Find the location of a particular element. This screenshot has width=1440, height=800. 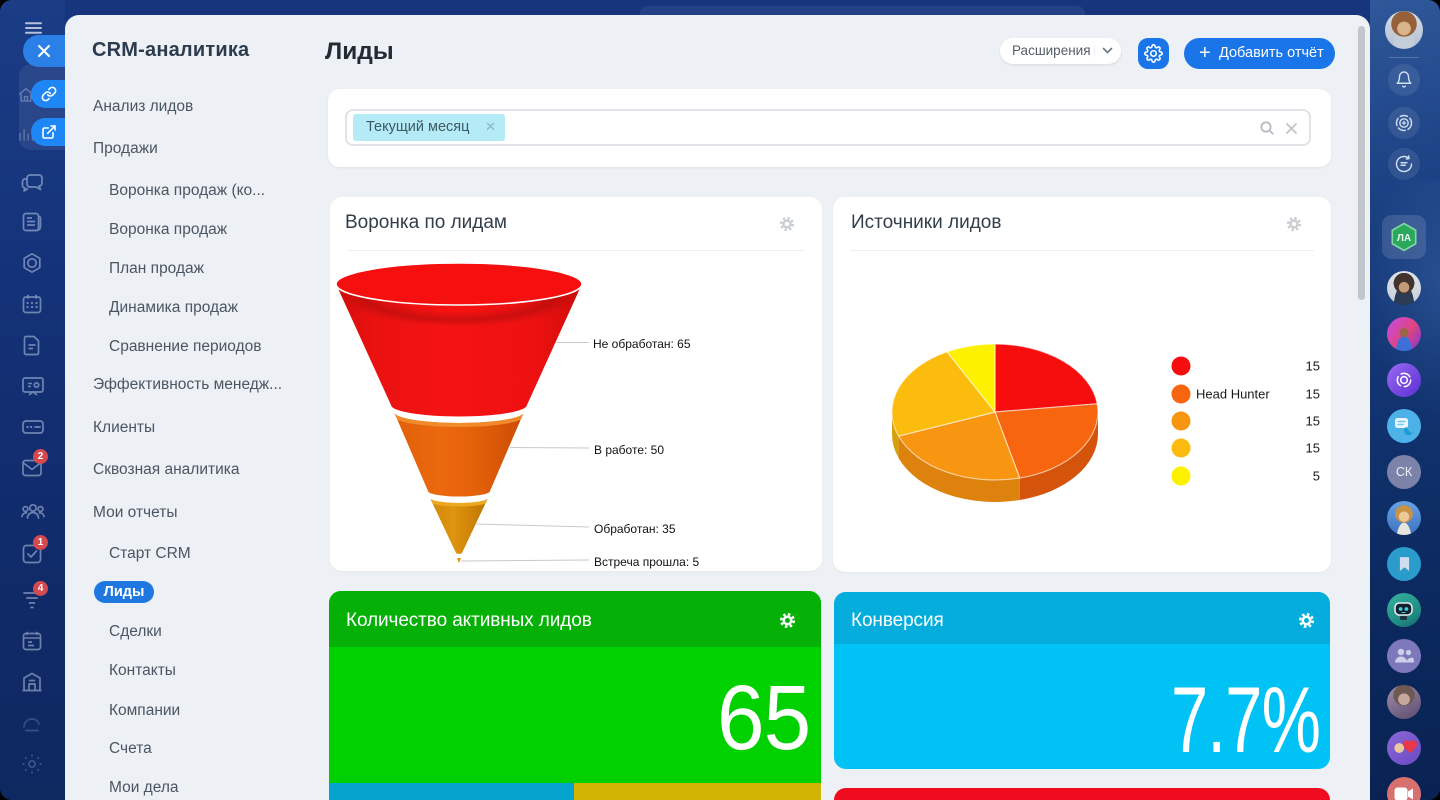

svg-text: 5 is located at coordinates (1316, 476).